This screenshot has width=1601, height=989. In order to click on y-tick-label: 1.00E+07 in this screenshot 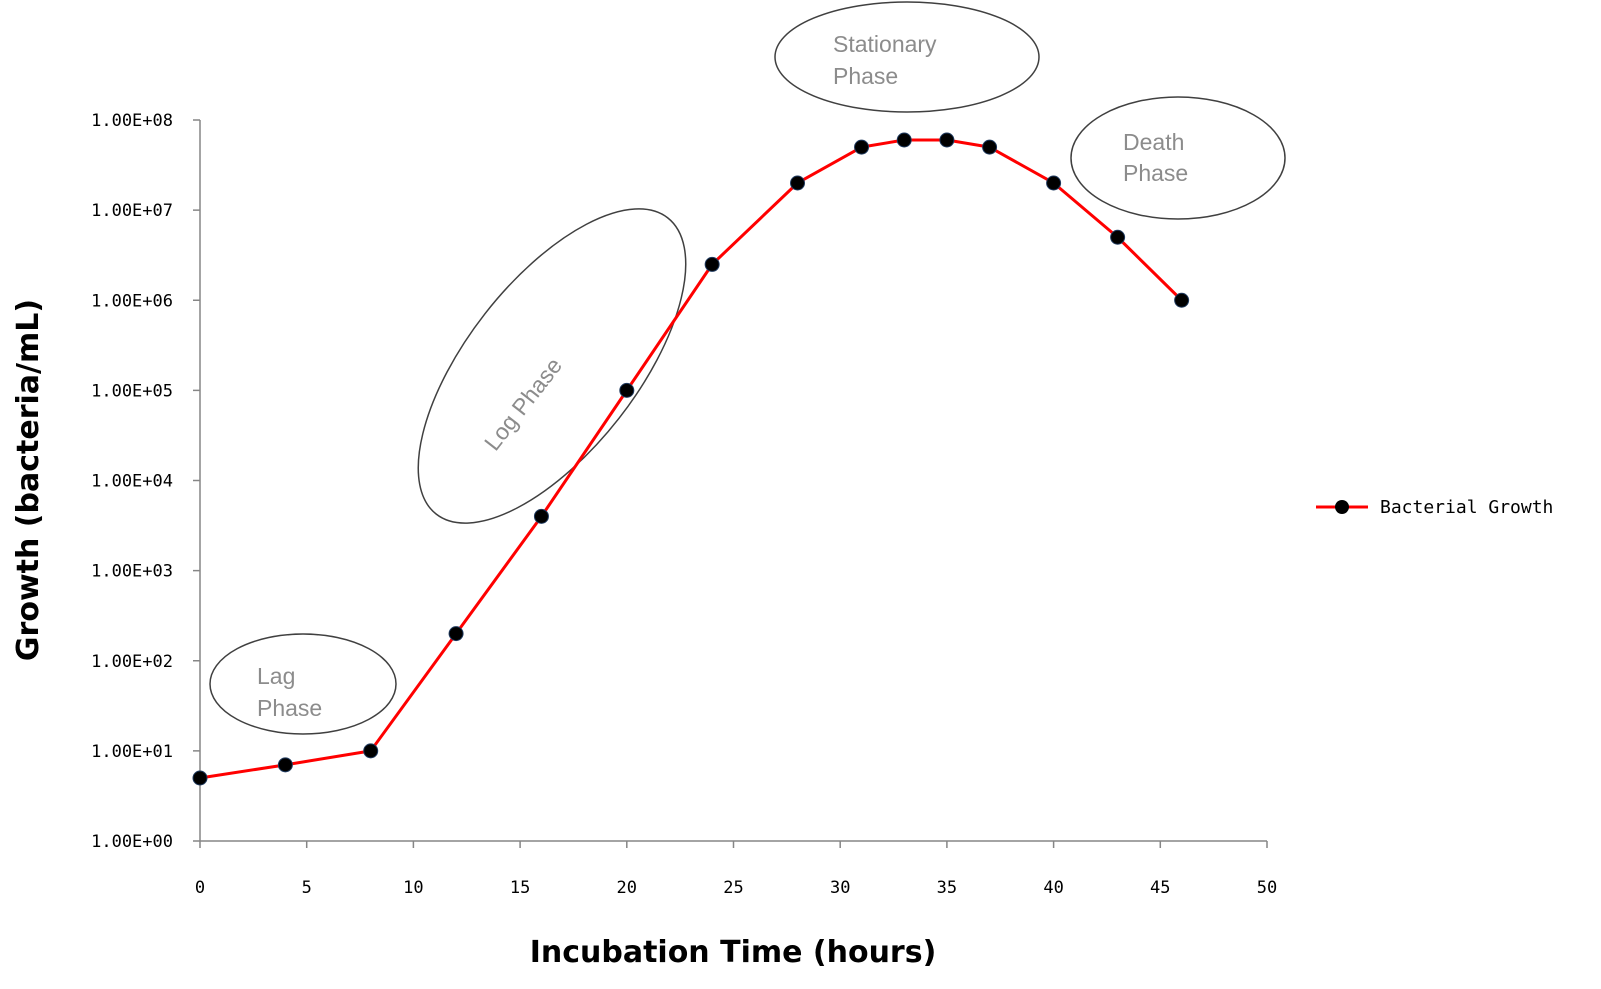, I will do `click(132, 211)`.